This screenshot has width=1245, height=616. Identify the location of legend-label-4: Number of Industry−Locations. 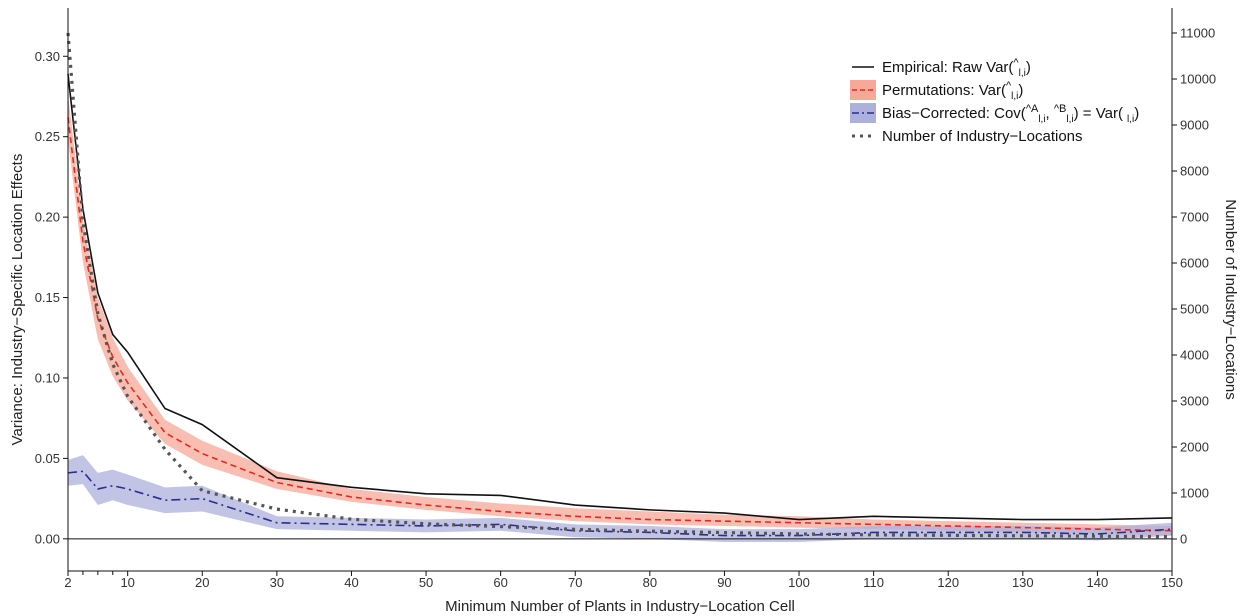
(982, 136).